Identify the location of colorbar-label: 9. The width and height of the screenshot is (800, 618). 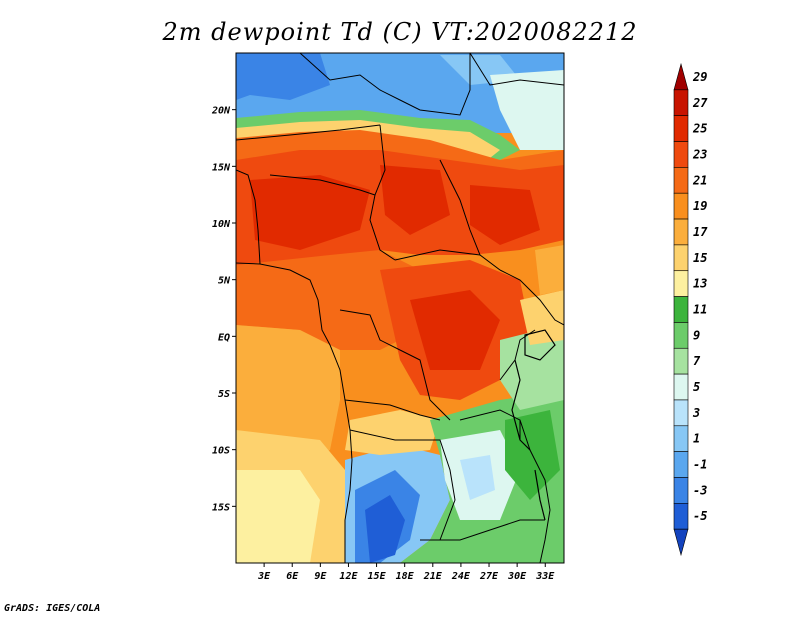
(696, 335).